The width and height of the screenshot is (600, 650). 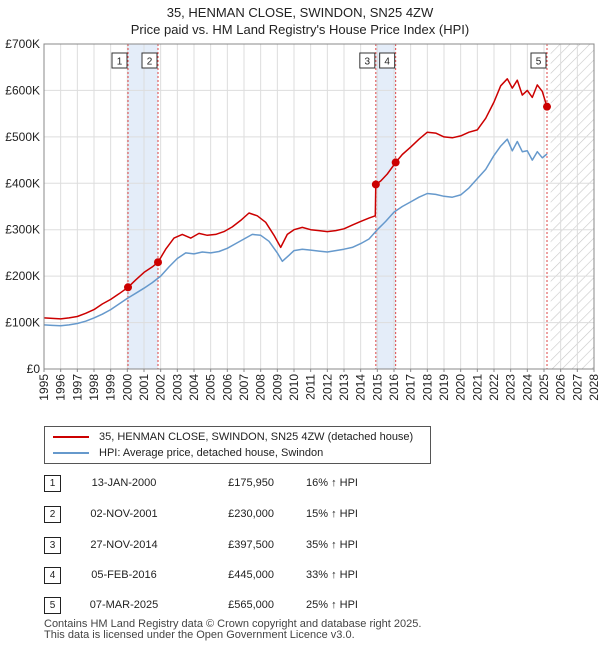 I want to click on sale-number-badge: 2, so click(x=52, y=514).